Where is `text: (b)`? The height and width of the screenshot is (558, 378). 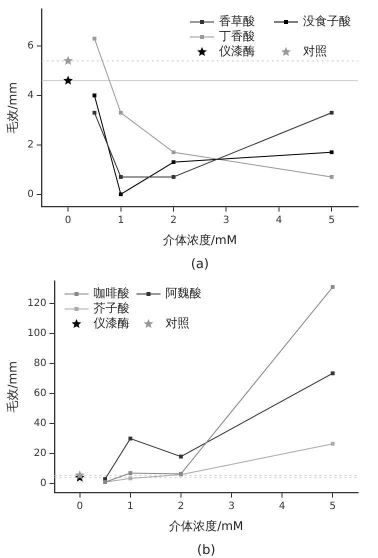 text: (b) is located at coordinates (206, 550).